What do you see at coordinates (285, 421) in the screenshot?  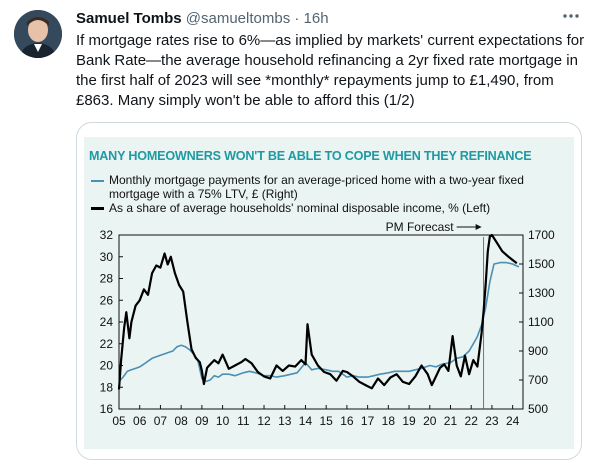 I see `x-tick-label: 13` at bounding box center [285, 421].